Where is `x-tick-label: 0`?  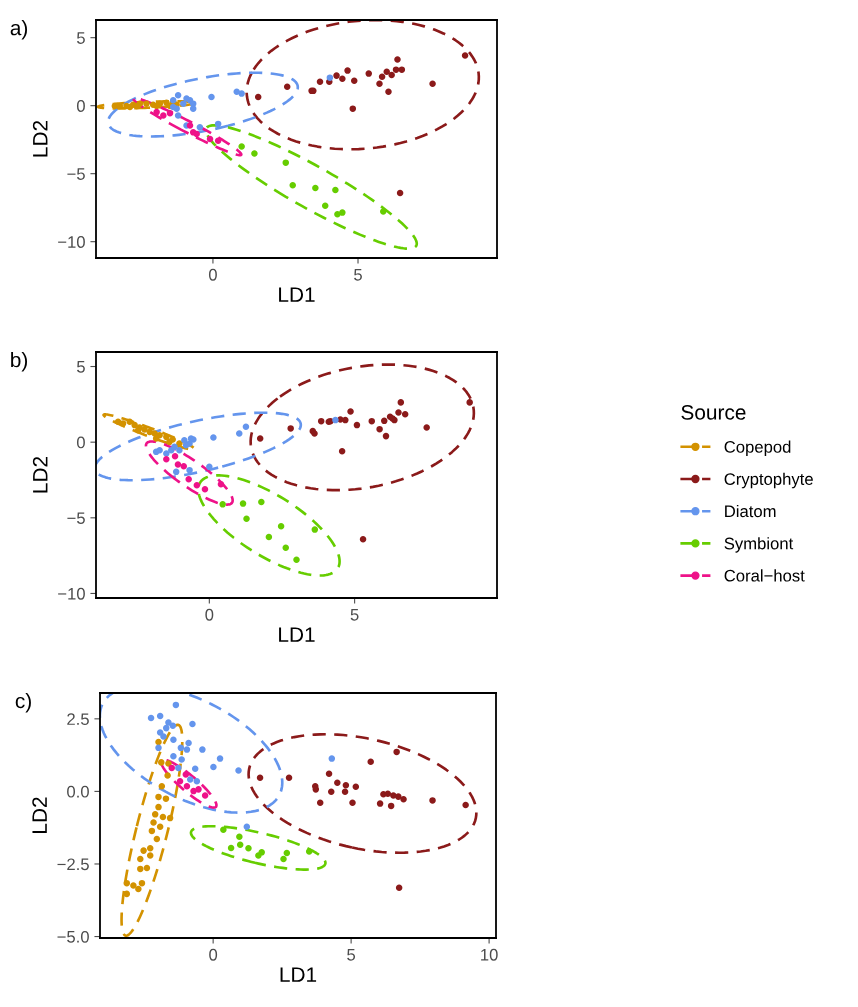
x-tick-label: 0 is located at coordinates (213, 954).